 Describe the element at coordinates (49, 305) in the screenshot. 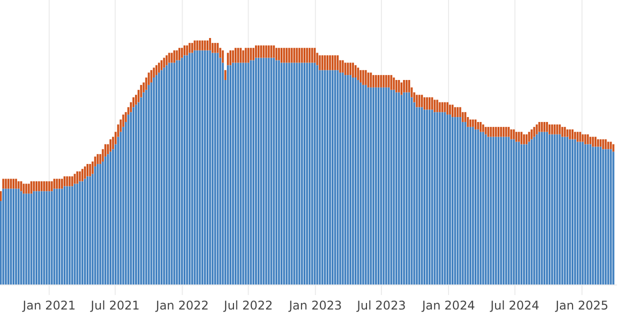

I see `x-tick-label: Jan 2021` at that location.